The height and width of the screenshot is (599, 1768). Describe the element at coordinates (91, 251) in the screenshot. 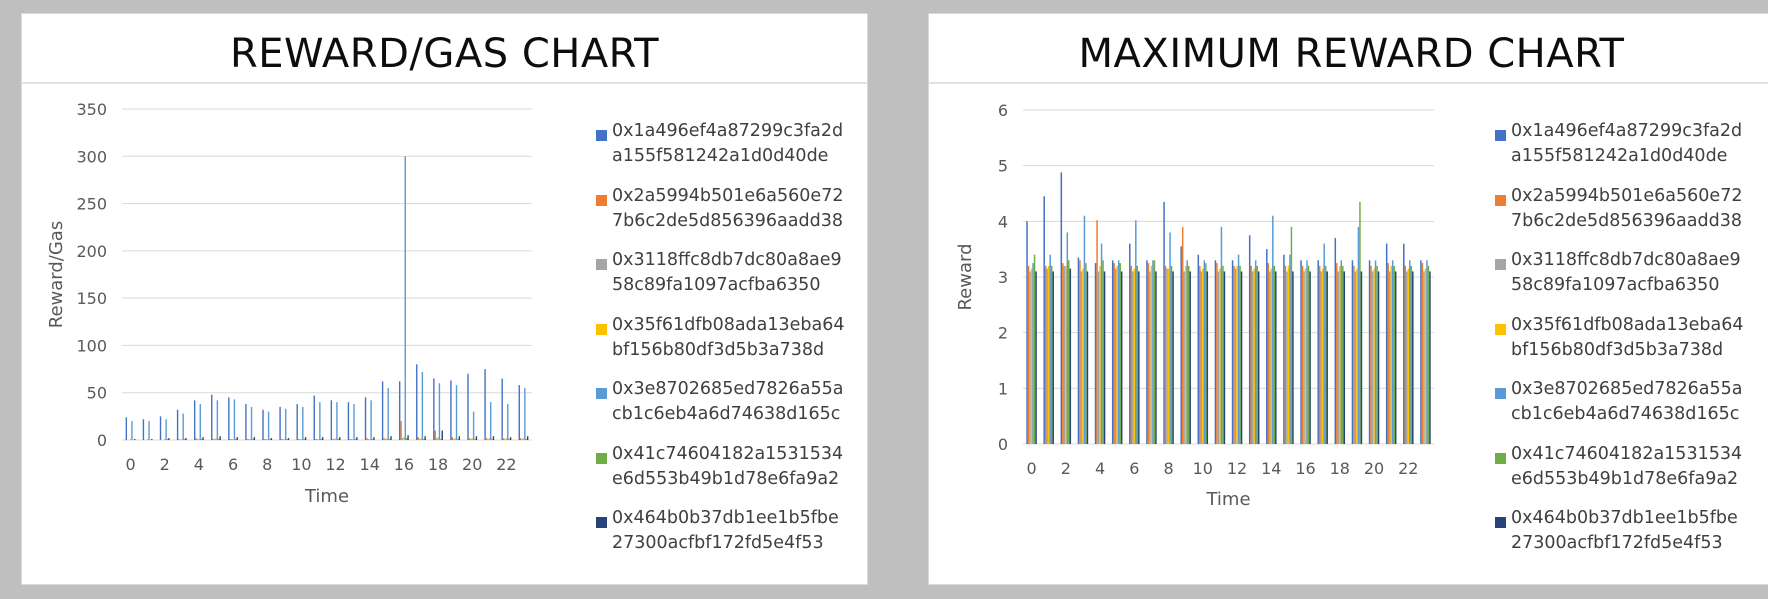

I see `y-tick-label: 200` at that location.